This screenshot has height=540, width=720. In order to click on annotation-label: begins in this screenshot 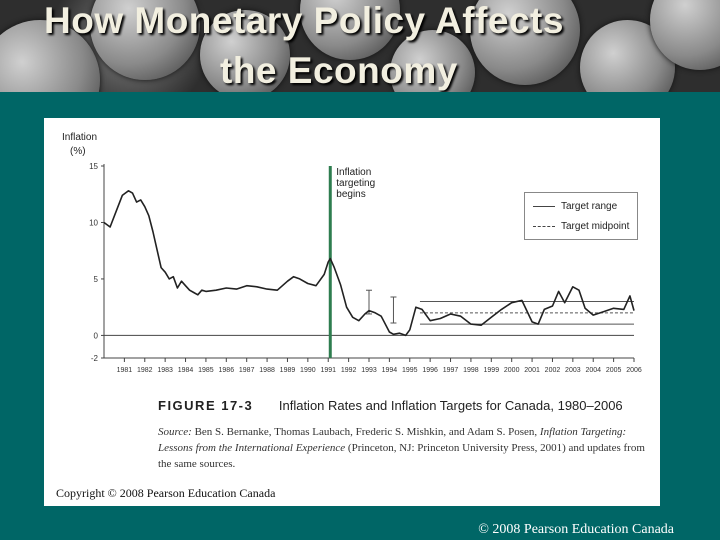, I will do `click(350, 194)`.